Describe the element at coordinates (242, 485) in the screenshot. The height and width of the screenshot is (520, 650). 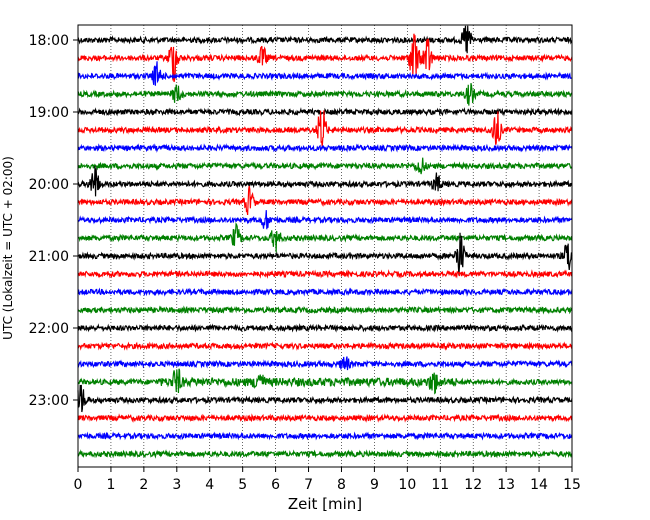
I see `x-tick-label-5: 5` at that location.